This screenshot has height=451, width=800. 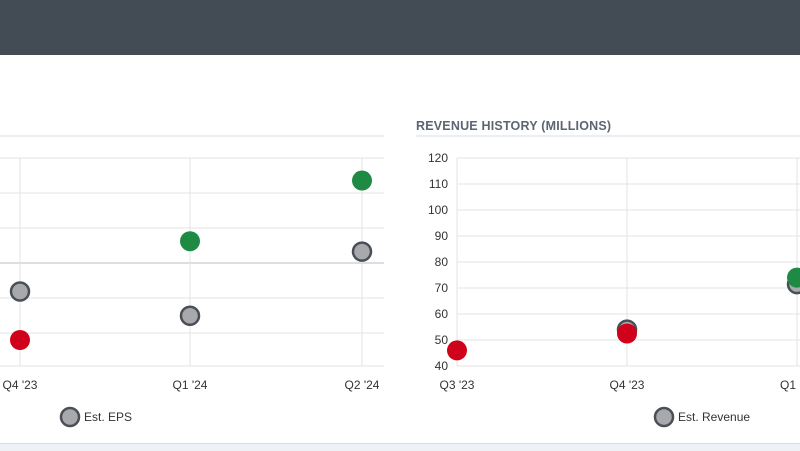 What do you see at coordinates (108, 417) in the screenshot?
I see `eps-legend-label: Est. EPS` at bounding box center [108, 417].